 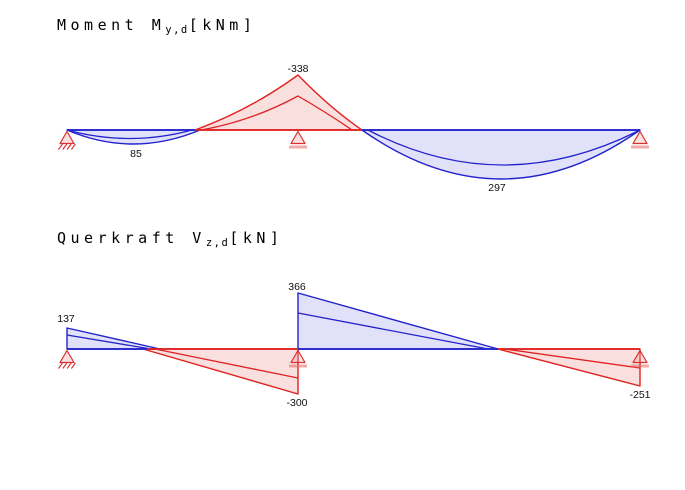 I want to click on moment-title-unit: [kNm], so click(x=222, y=25).